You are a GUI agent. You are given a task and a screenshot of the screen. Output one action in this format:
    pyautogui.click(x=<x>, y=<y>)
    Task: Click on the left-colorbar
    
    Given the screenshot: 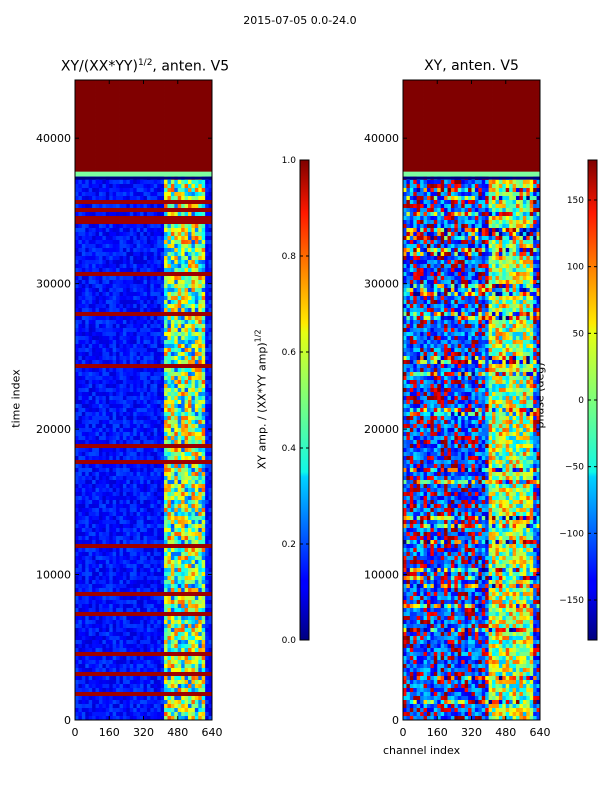 What is the action you would take?
    pyautogui.click(x=304, y=400)
    